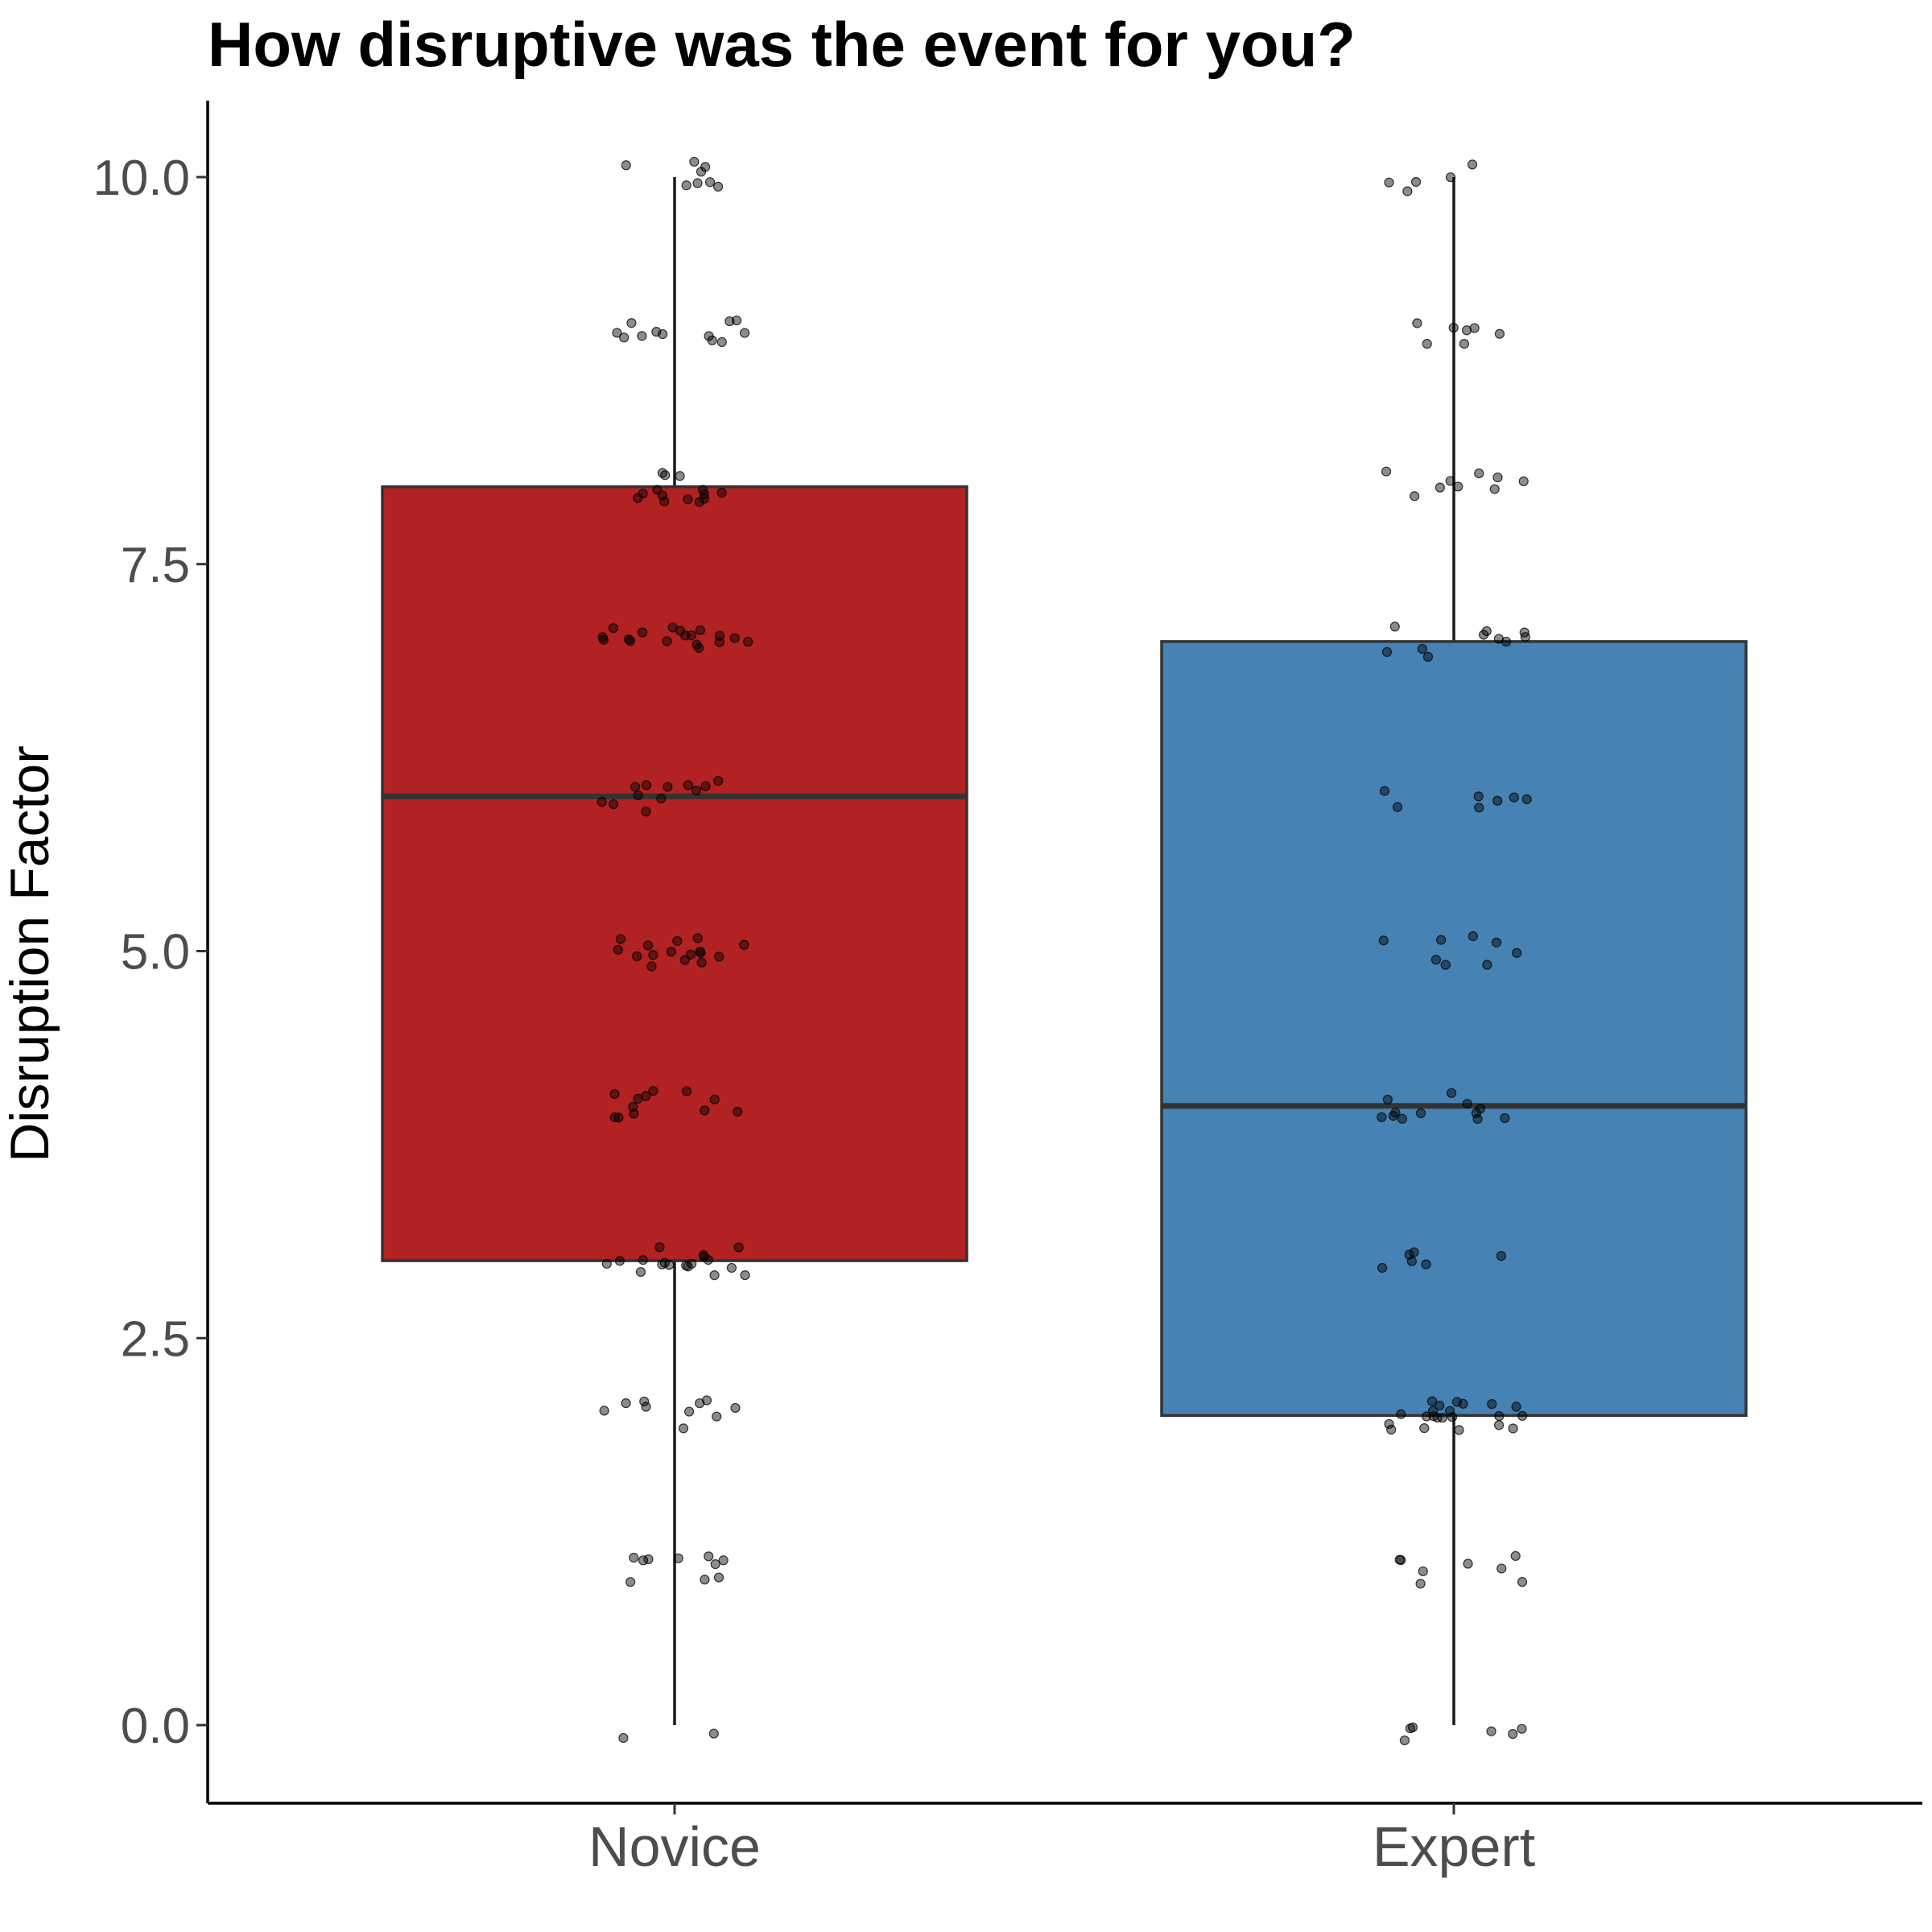 The image size is (1932, 1932). I want to click on y-tick-label: 7.5, so click(155, 565).